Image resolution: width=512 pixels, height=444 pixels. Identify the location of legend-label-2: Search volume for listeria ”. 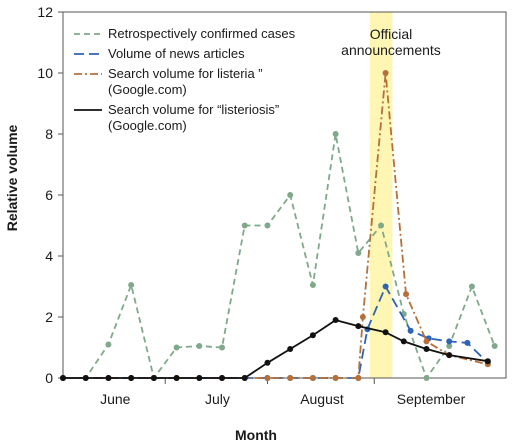
(185, 73).